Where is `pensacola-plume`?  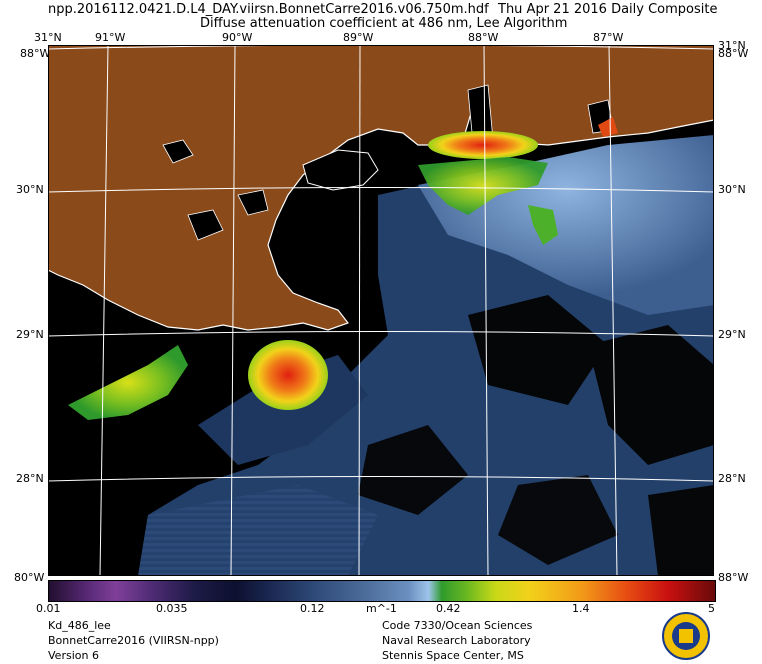
pensacola-plume is located at coordinates (608, 127).